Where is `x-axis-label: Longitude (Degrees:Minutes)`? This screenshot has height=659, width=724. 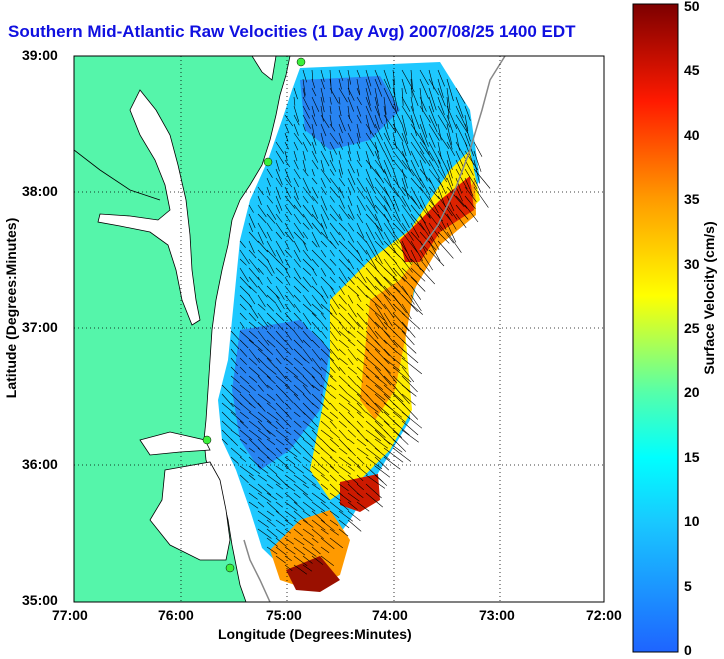 x-axis-label: Longitude (Degrees:Minutes) is located at coordinates (315, 634).